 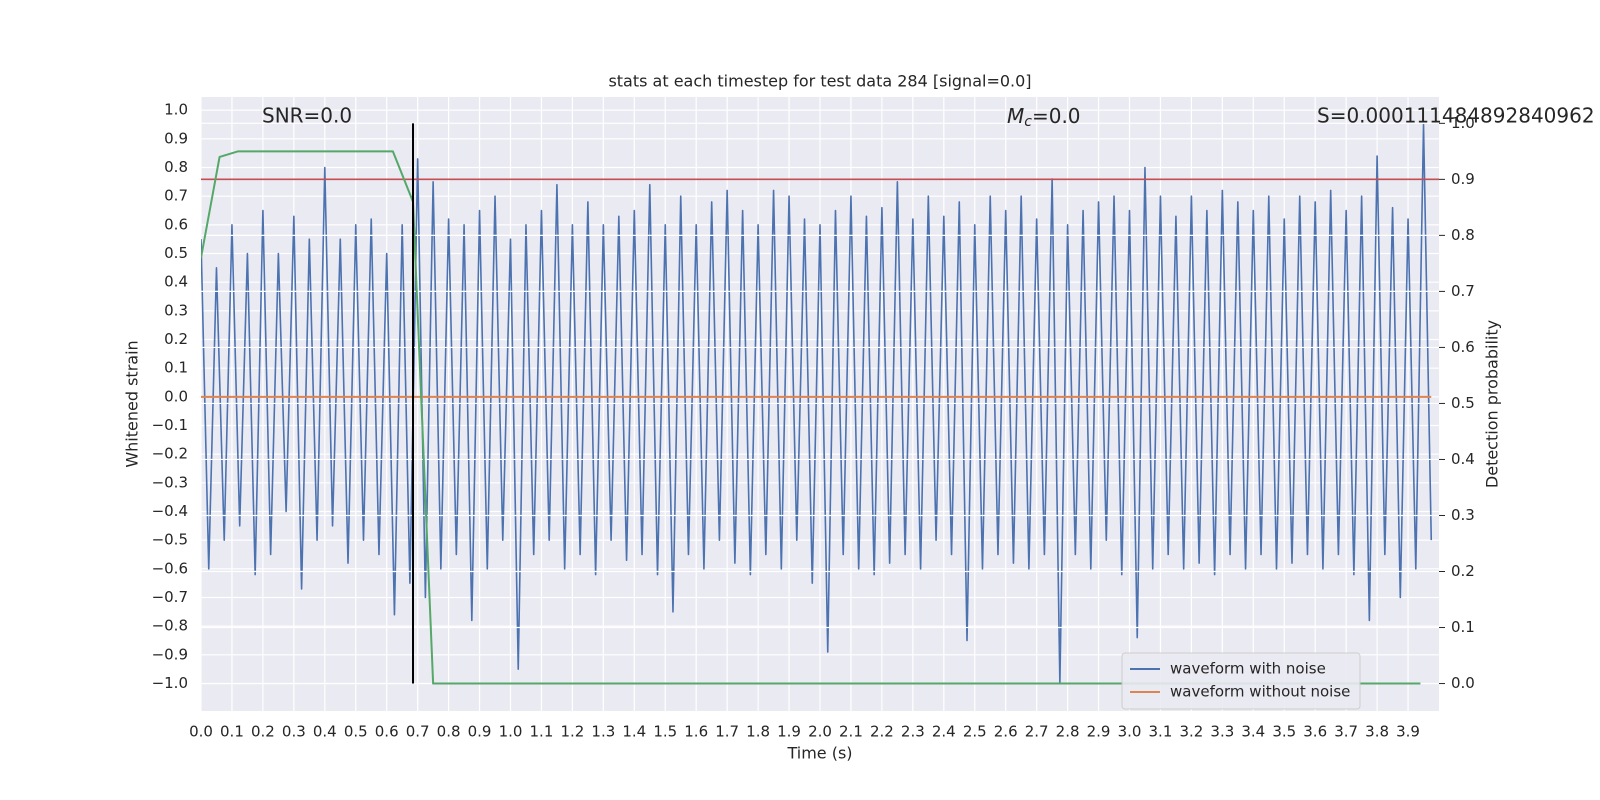 What do you see at coordinates (176, 310) in the screenshot?
I see `y-tick-label: 0.3` at bounding box center [176, 310].